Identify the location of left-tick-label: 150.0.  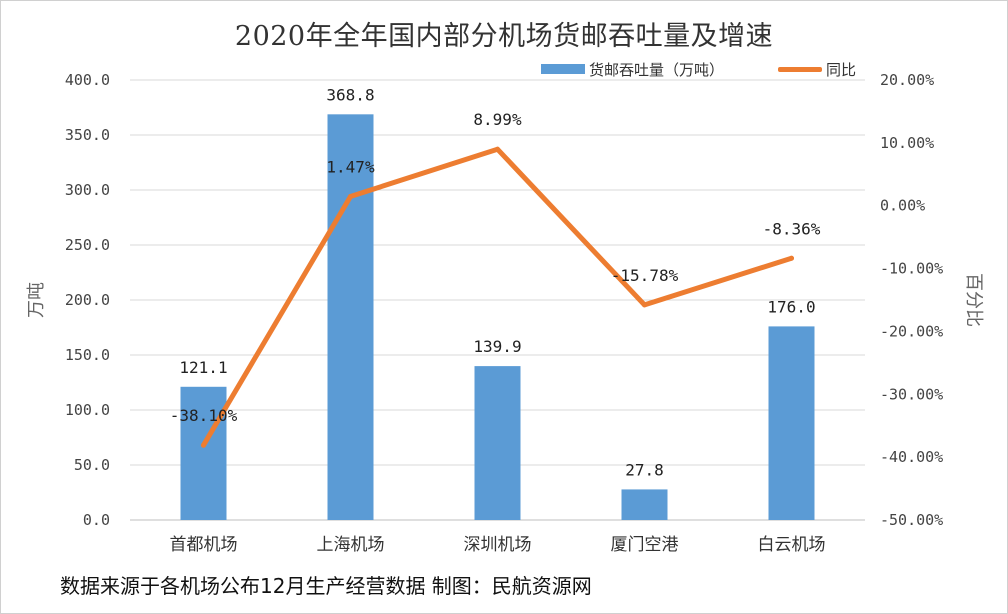
(87, 355).